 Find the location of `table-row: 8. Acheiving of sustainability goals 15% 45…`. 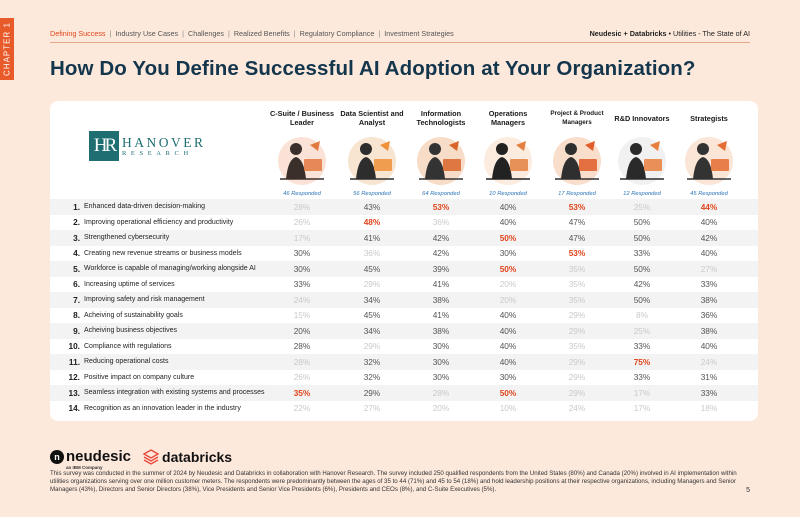

table-row: 8. Acheiving of sustainability goals 15% 45… is located at coordinates (404, 316).